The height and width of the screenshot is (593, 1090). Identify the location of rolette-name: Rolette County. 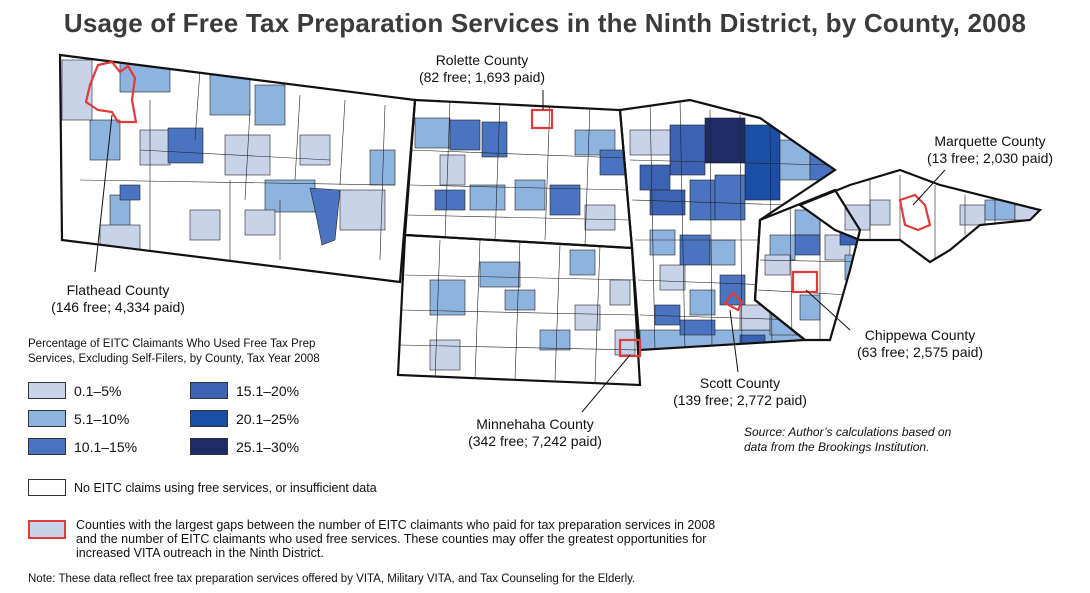
(482, 60).